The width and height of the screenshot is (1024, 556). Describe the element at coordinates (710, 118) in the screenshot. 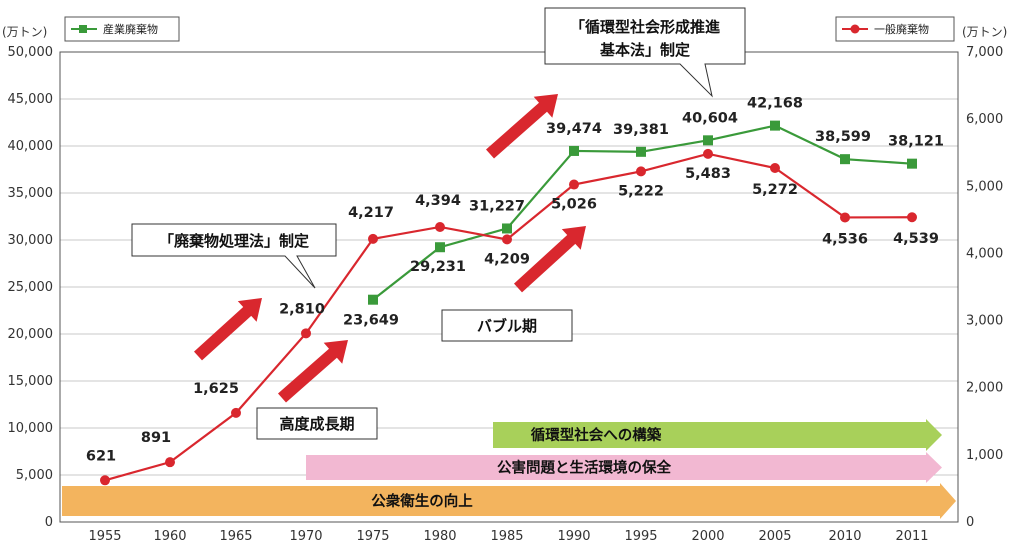

I see `data-label: 40,604` at that location.